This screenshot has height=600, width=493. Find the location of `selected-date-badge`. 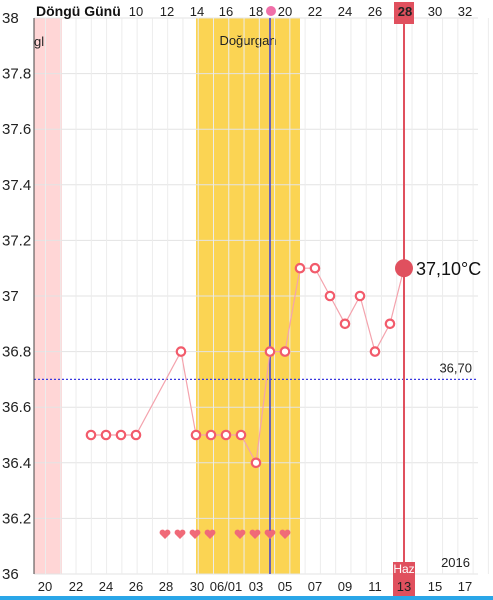

selected-date-badge is located at coordinates (404, 581).